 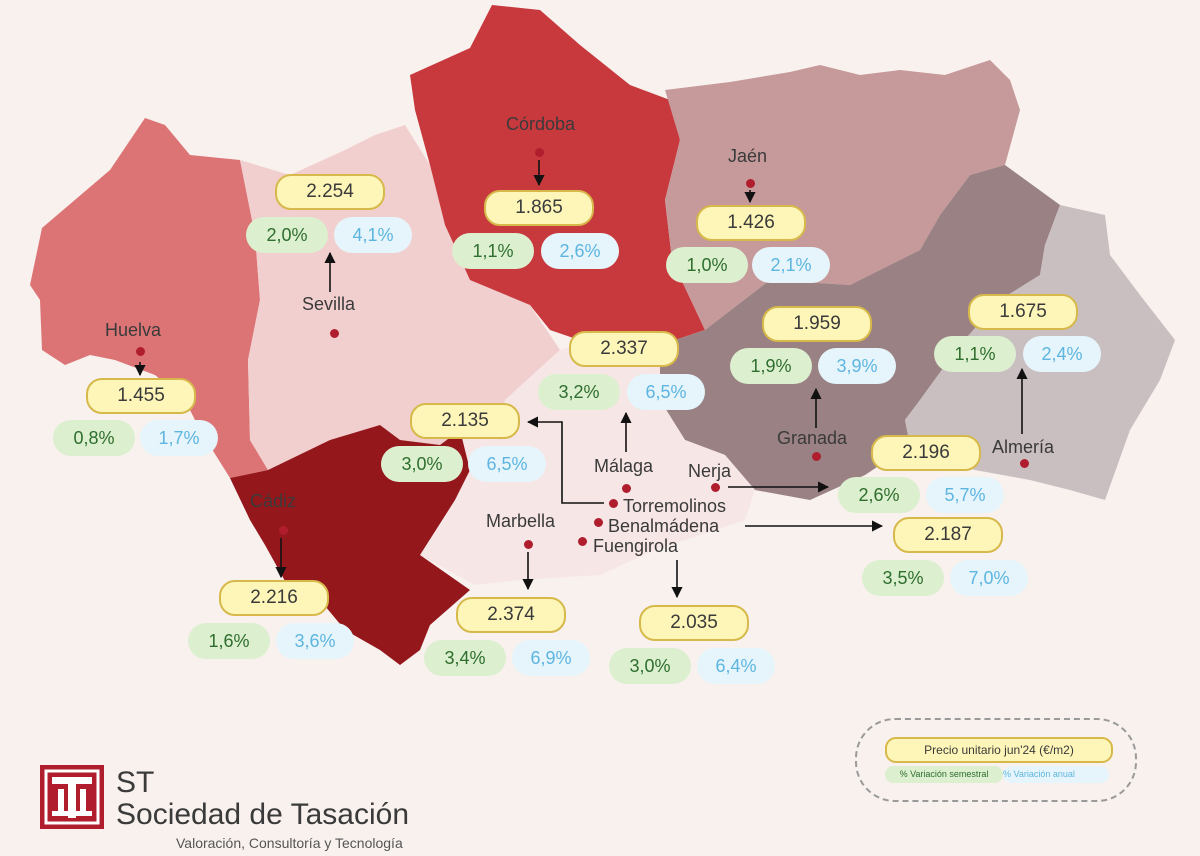 I want to click on region-huelva, so click(x=149, y=298).